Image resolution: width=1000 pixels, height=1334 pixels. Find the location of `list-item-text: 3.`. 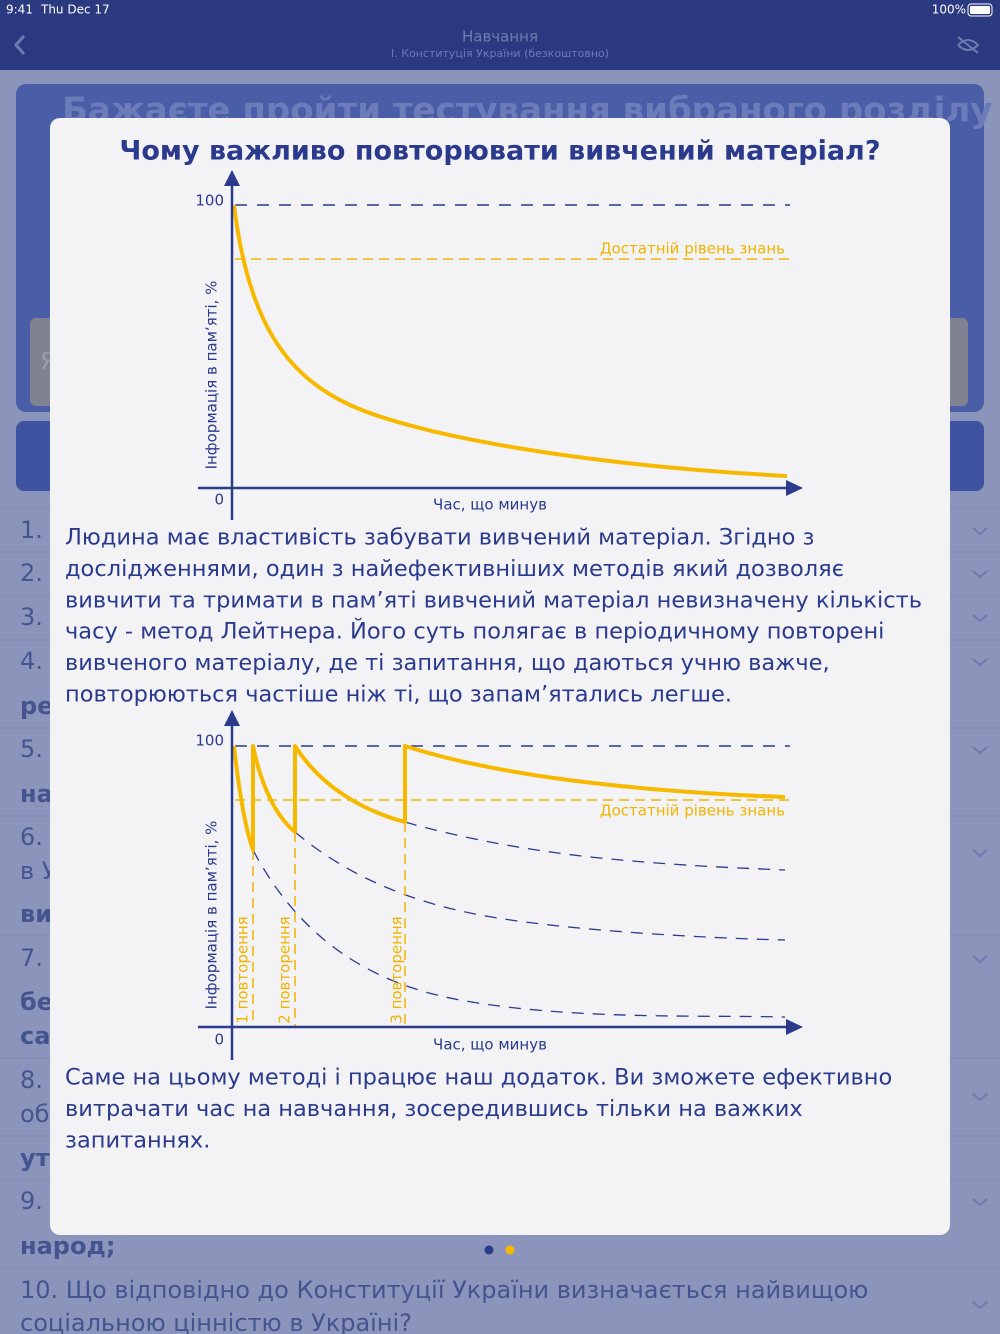

list-item-text: 3. is located at coordinates (31, 617).